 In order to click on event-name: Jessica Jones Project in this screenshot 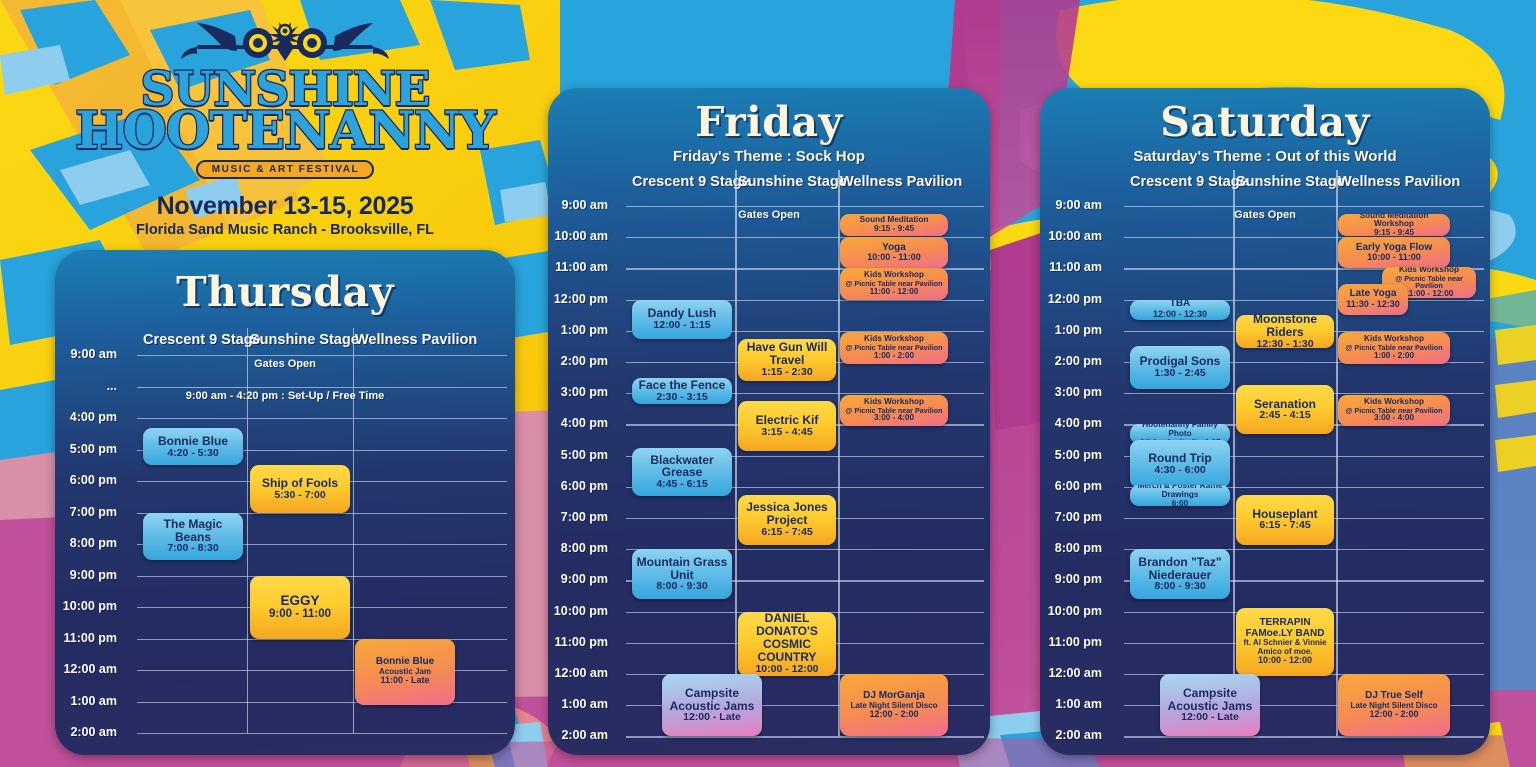, I will do `click(787, 513)`.